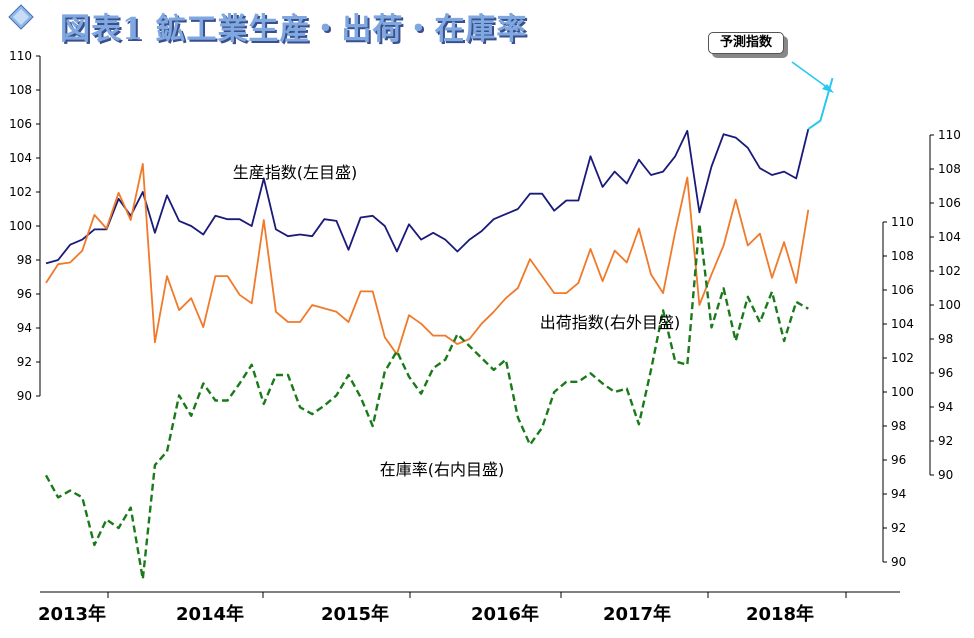 This screenshot has height=638, width=974. What do you see at coordinates (24, 294) in the screenshot?
I see `left-tick-label: 96` at bounding box center [24, 294].